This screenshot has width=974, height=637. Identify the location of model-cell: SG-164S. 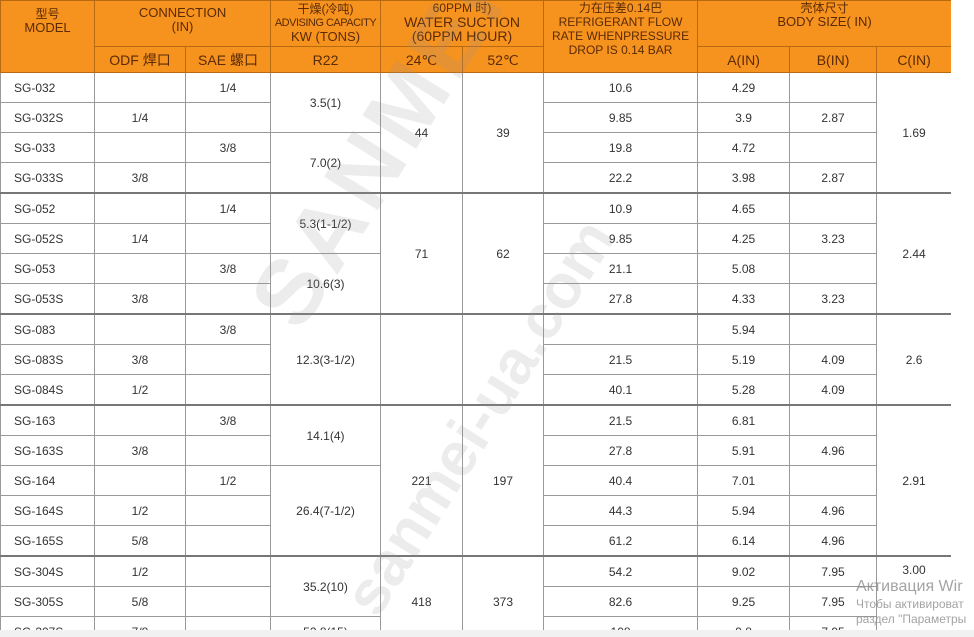
(47, 510).